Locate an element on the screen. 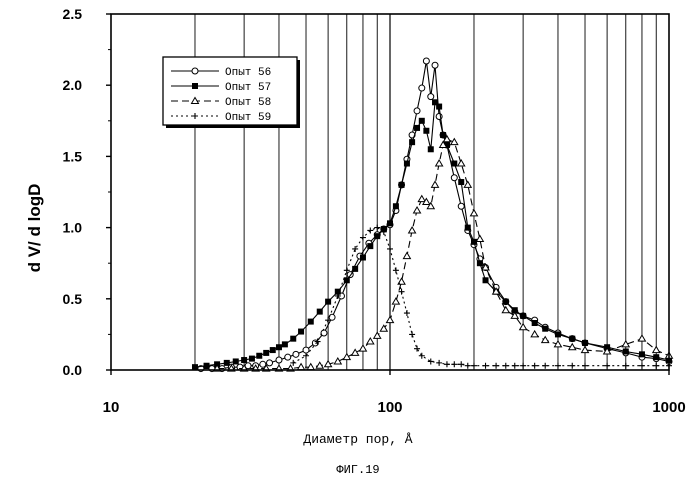 This screenshot has height=483, width=699. legend: Опыт 56Опыт 57Опыт 58Опыт 59 is located at coordinates (231, 92).